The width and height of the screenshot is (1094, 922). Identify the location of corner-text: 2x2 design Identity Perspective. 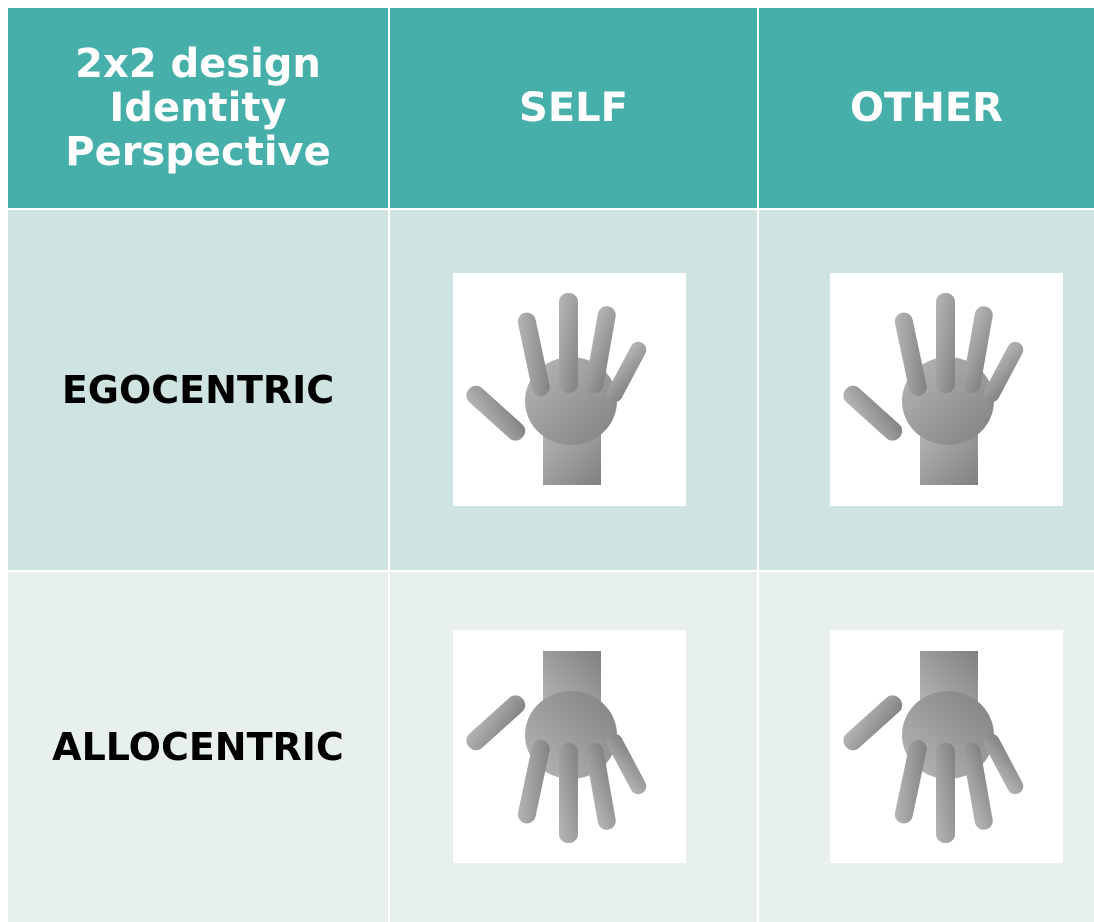
(198, 108).